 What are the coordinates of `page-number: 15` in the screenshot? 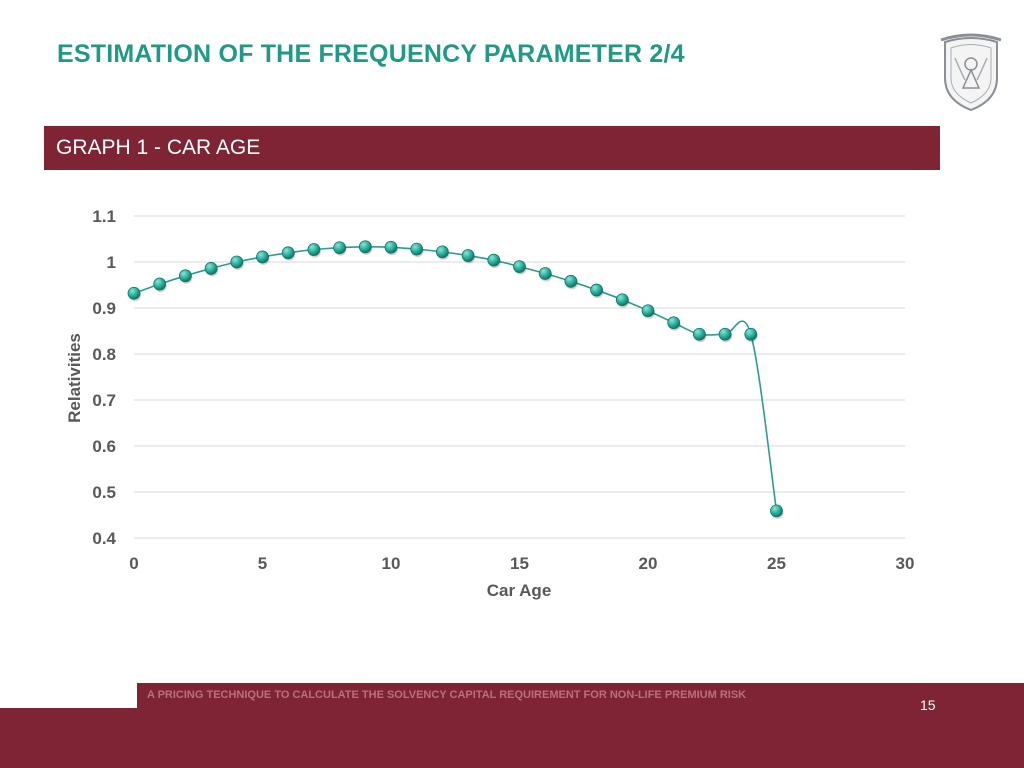 It's located at (928, 705).